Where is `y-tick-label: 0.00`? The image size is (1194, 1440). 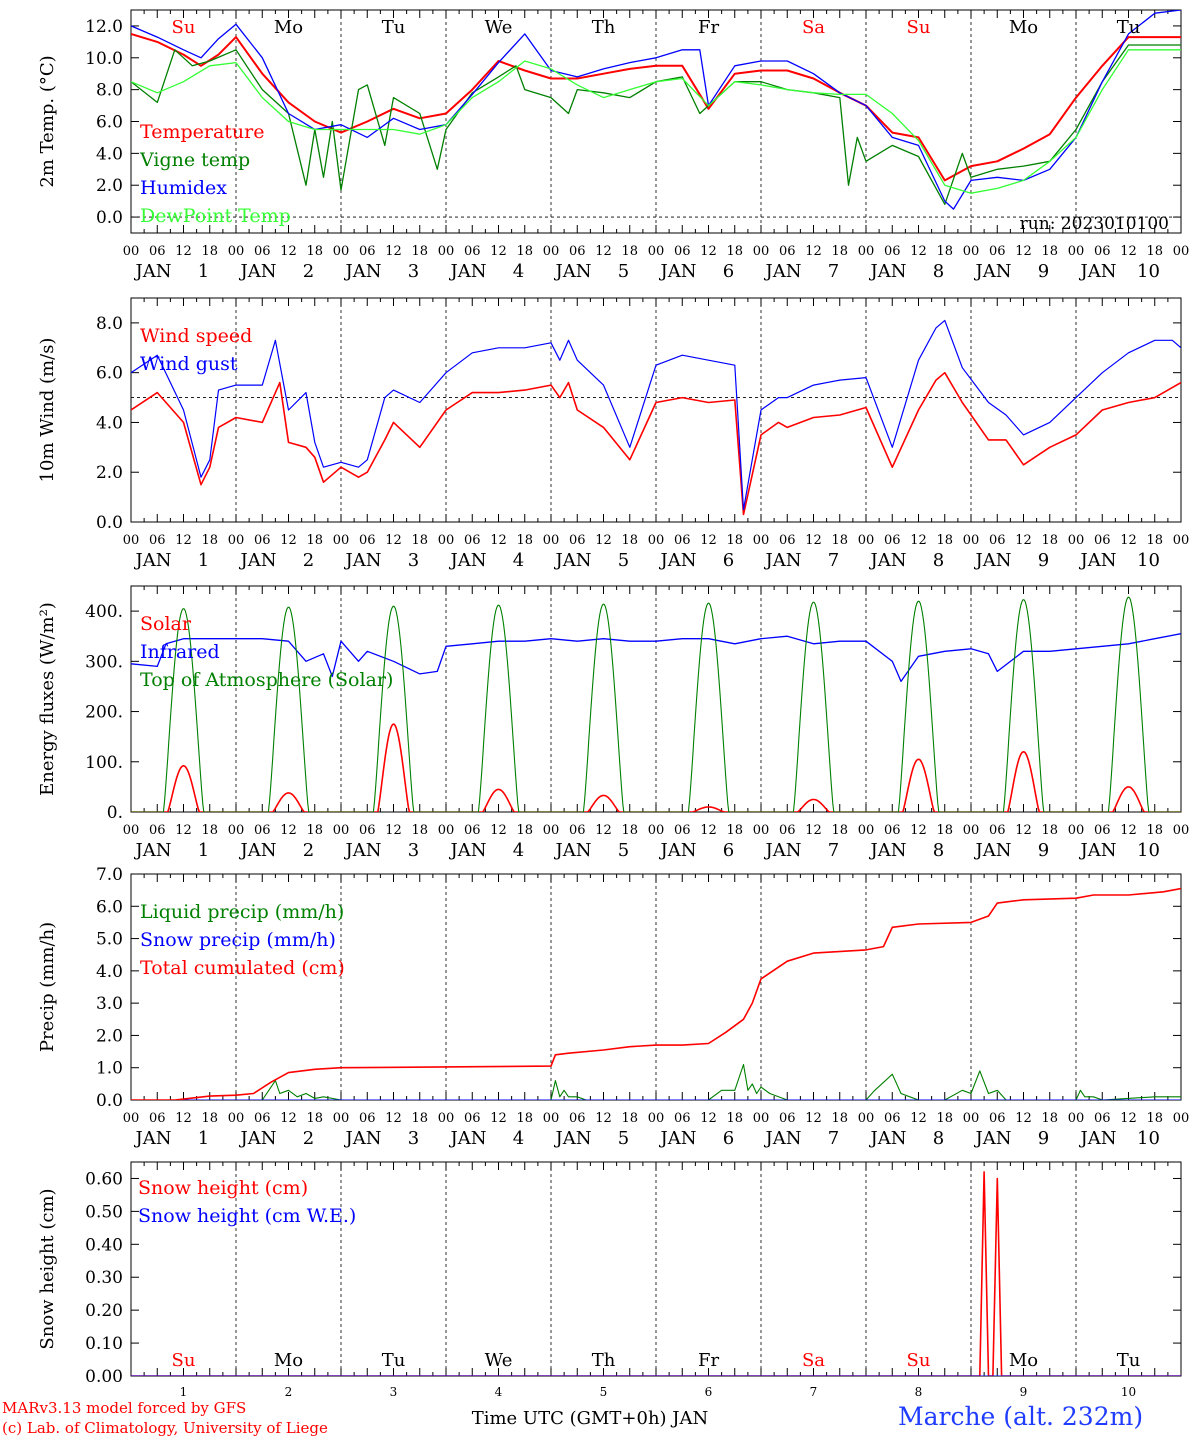 y-tick-label: 0.00 is located at coordinates (104, 1377).